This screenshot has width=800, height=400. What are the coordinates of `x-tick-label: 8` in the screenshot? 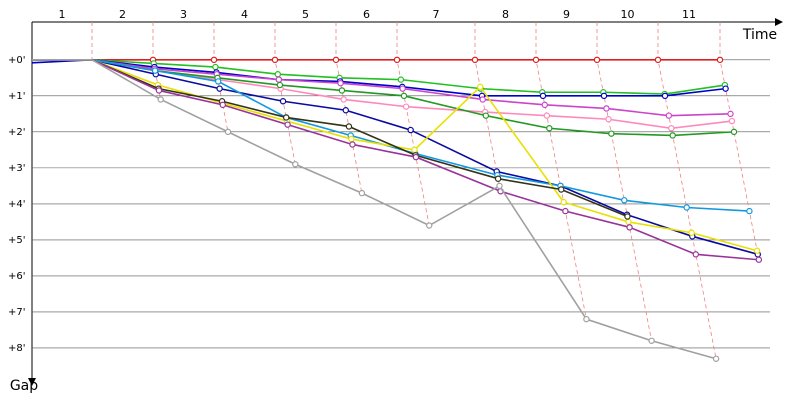 It's located at (505, 14).